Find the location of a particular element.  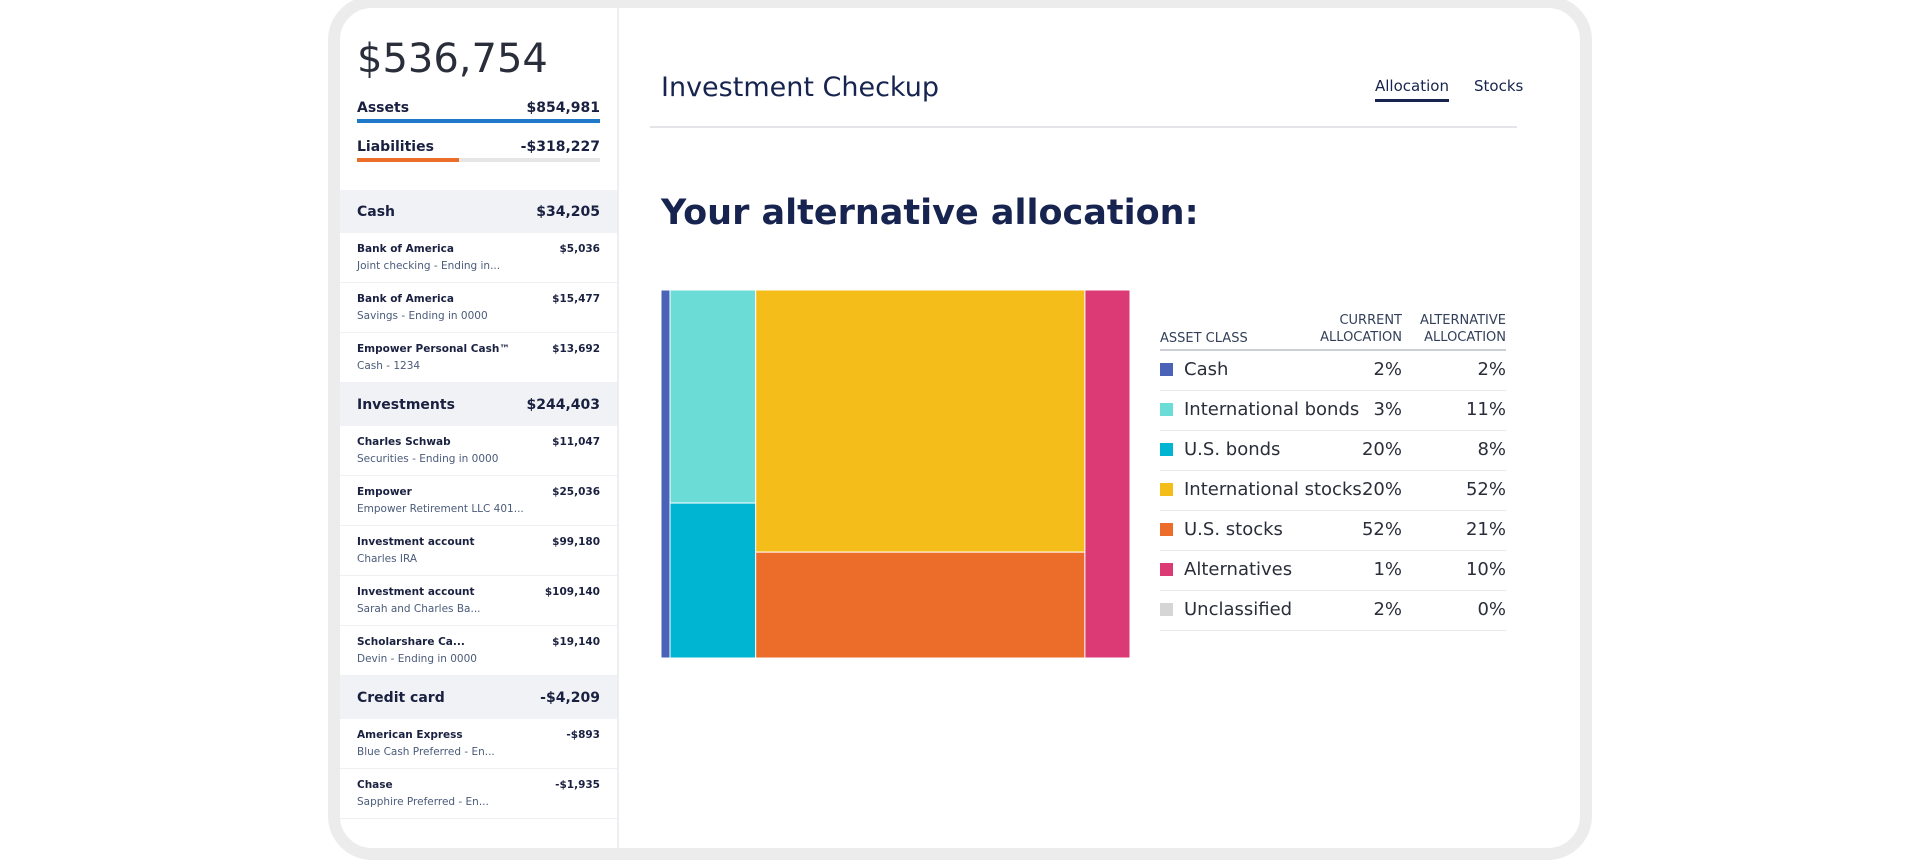

heading: Your alternative allocation: is located at coordinates (930, 213).